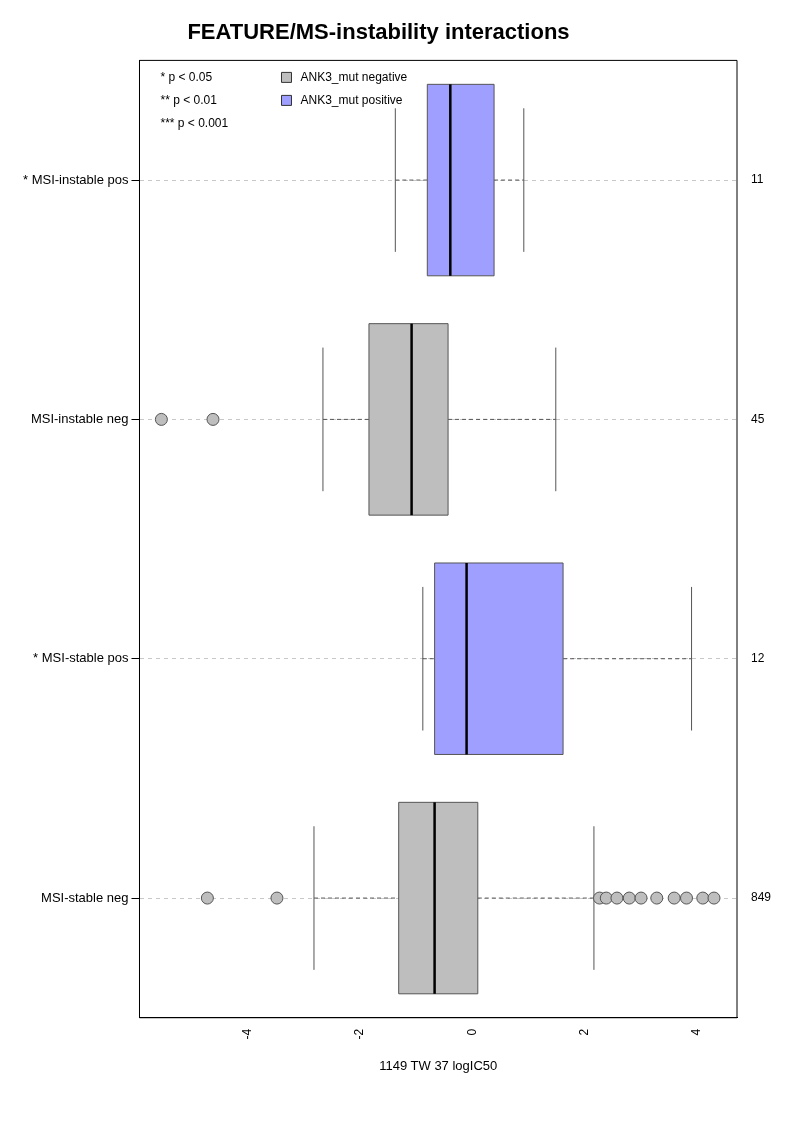 This screenshot has height=1122, width=793. I want to click on y-tick-label: MSI-stable neg, so click(85, 897).